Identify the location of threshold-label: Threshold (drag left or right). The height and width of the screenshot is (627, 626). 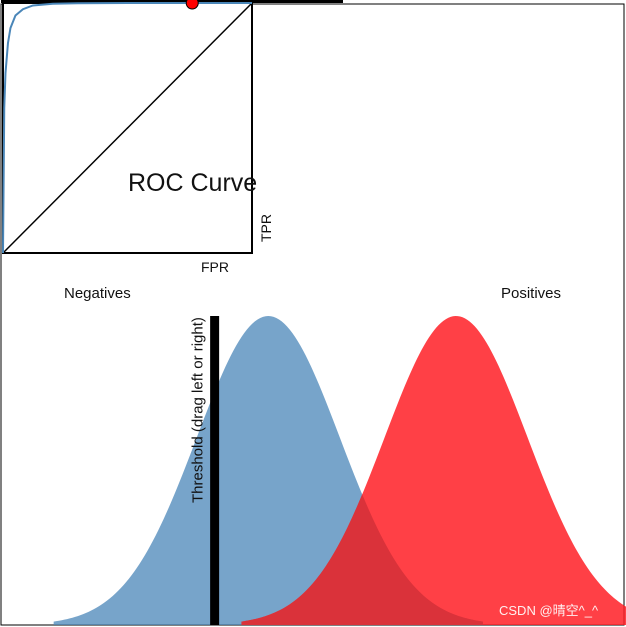
(198, 410).